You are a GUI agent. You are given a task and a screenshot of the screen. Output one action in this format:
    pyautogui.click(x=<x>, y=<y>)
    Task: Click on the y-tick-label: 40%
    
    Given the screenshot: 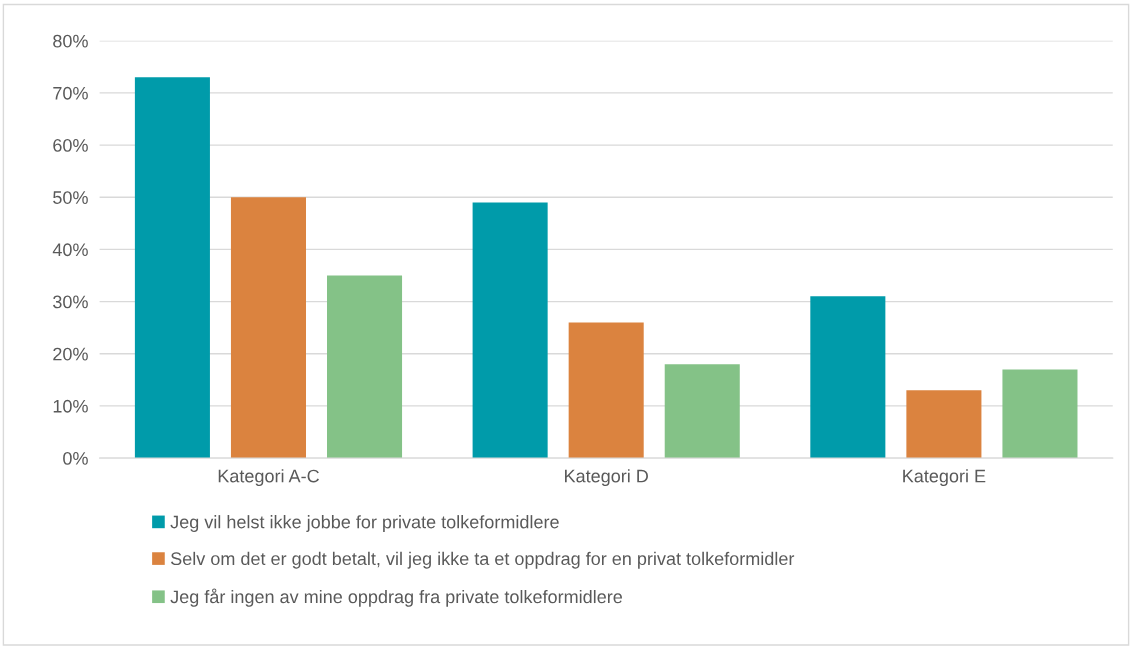 What is the action you would take?
    pyautogui.click(x=70, y=250)
    